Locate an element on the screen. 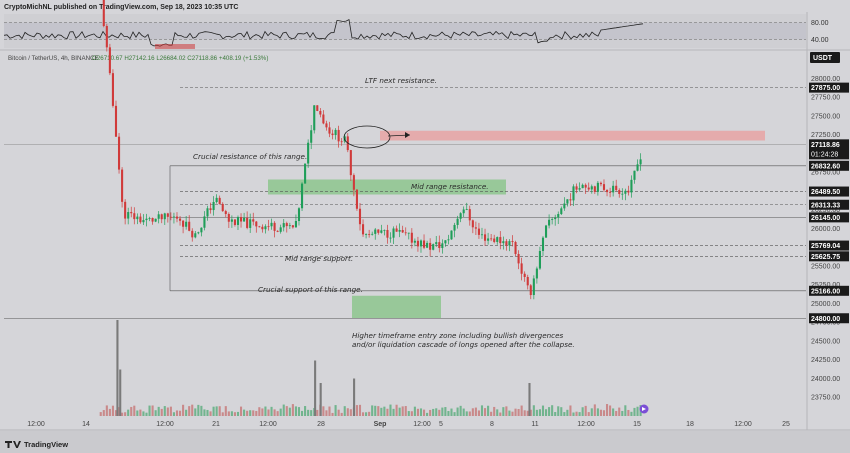 The image size is (850, 453). current-price-label: 27118.86 is located at coordinates (825, 145).